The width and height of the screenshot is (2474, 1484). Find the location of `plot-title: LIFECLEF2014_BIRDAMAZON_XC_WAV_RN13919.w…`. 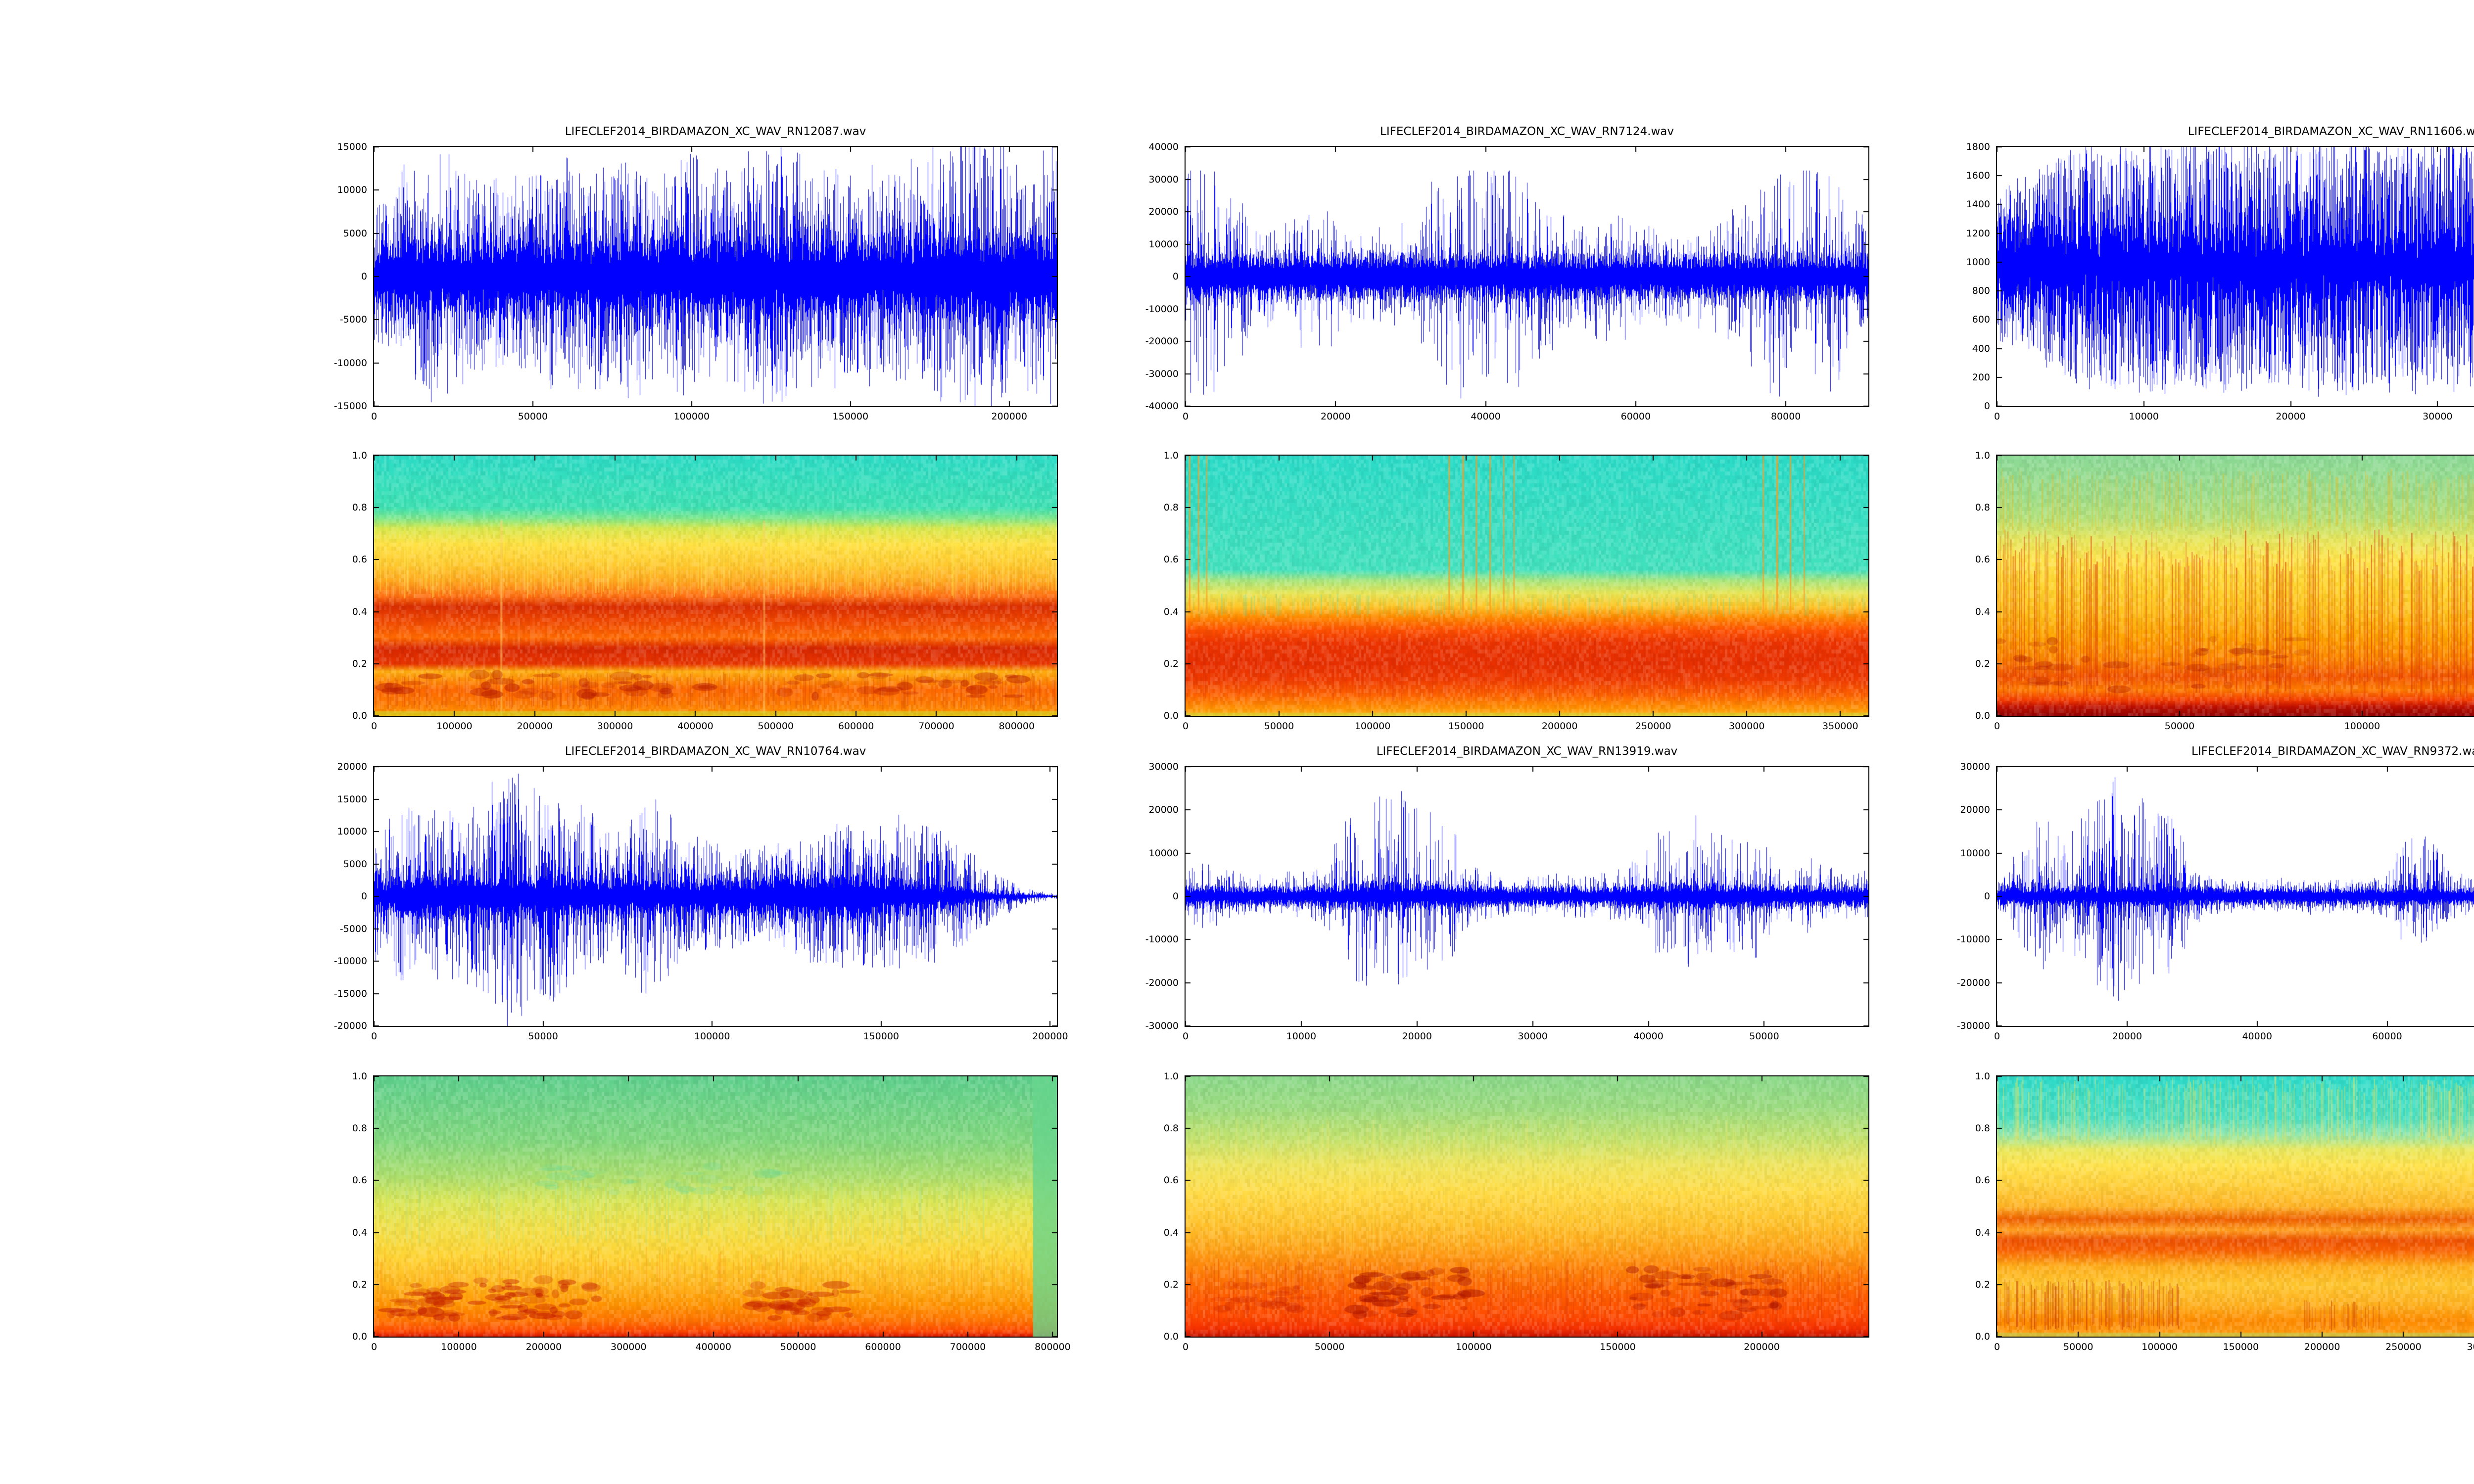

plot-title: LIFECLEF2014_BIRDAMAZON_XC_WAV_RN13919.w… is located at coordinates (1527, 751).